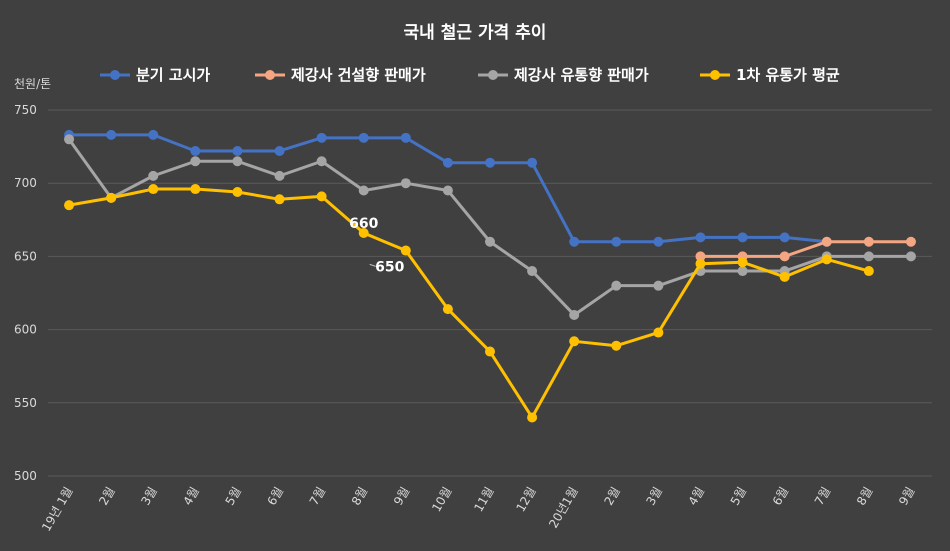  I want to click on y-tick-label: 700, so click(25, 183).